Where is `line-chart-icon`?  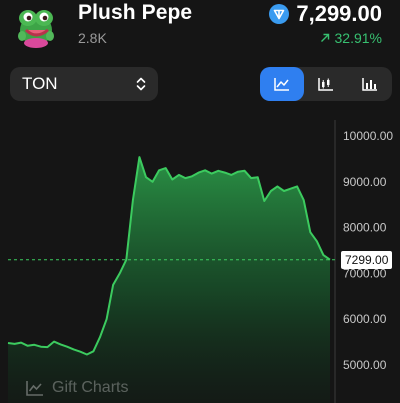 line-chart-icon is located at coordinates (281, 84).